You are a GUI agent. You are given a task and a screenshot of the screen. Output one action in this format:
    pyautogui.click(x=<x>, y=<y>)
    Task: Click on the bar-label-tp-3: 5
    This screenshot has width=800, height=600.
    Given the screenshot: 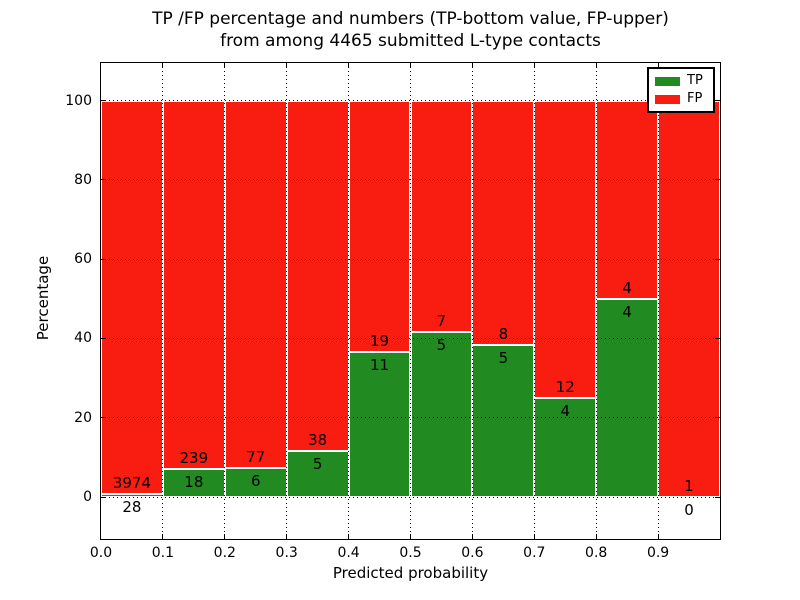 What is the action you would take?
    pyautogui.click(x=317, y=463)
    